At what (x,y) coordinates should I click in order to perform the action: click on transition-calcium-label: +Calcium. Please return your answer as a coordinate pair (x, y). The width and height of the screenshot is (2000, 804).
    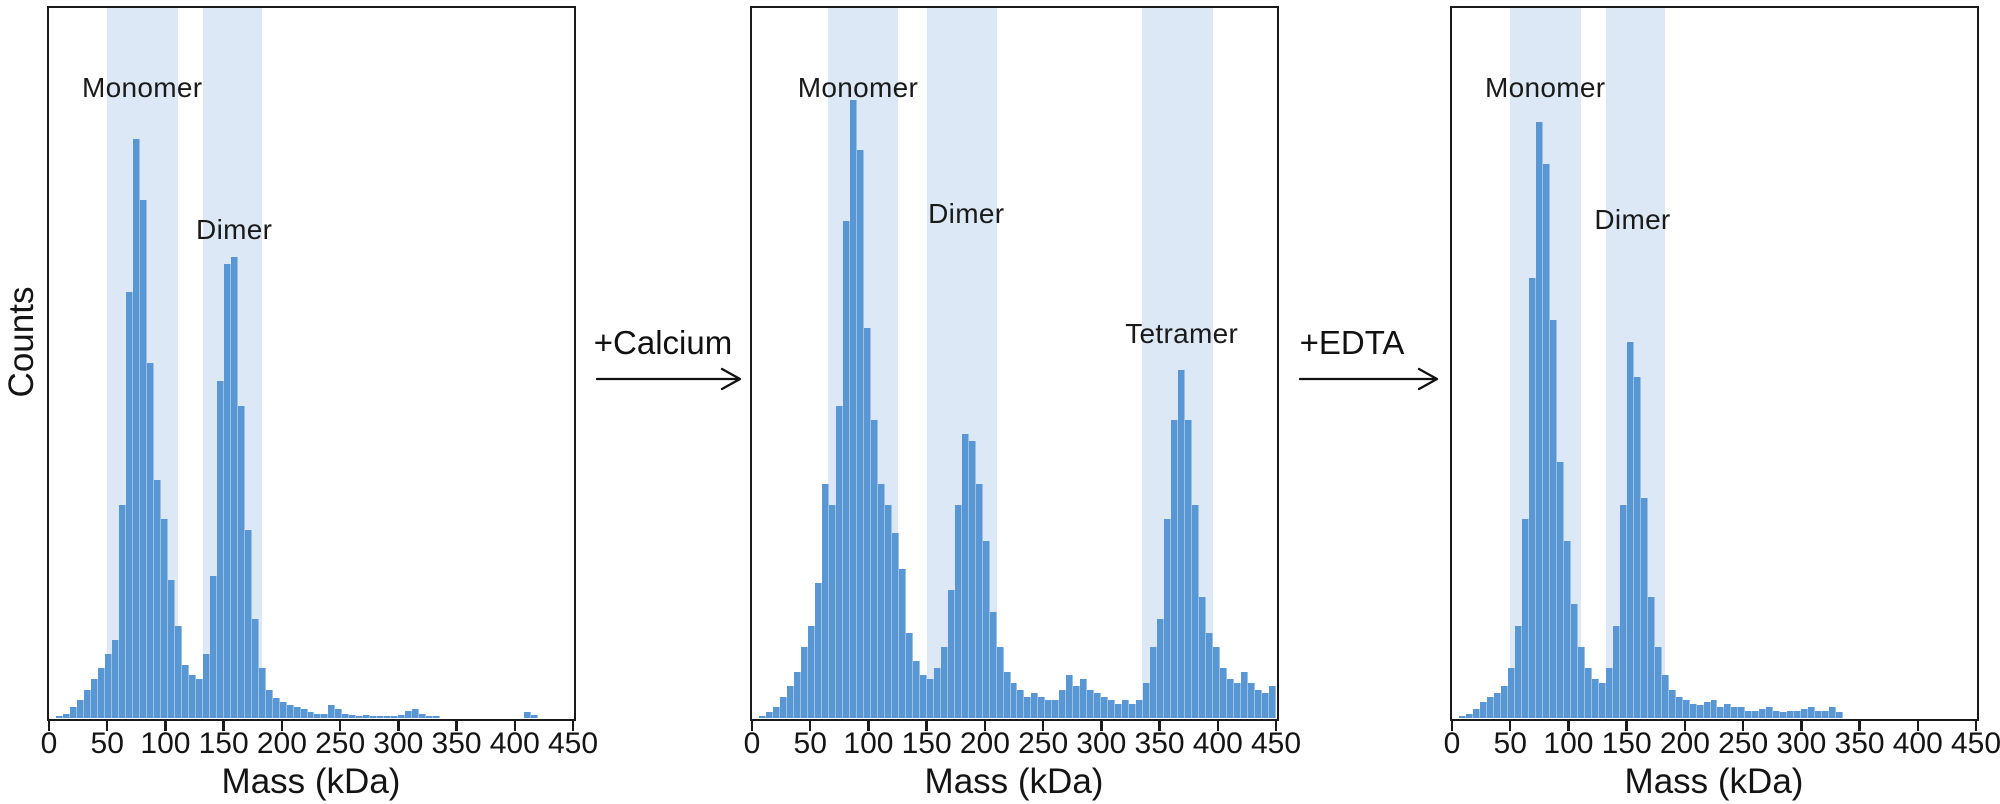
    Looking at the image, I should click on (663, 342).